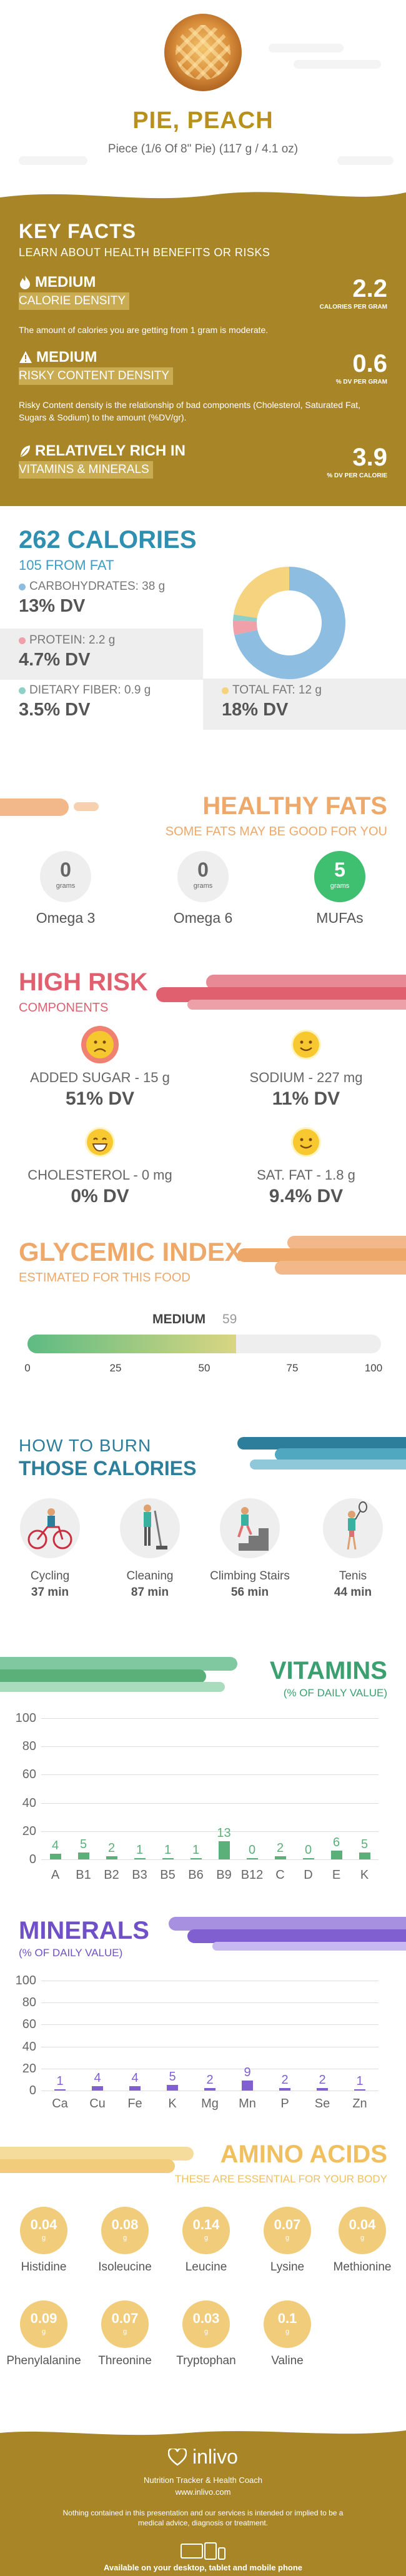  Describe the element at coordinates (172, 2077) in the screenshot. I see `bar-value-label: 5` at that location.